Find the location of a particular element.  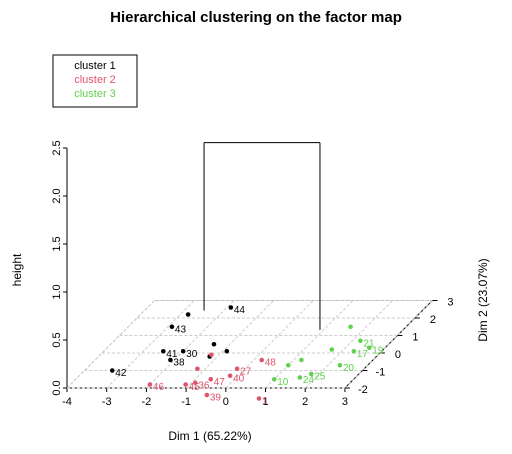

y-tick-label: -1 is located at coordinates (381, 372).